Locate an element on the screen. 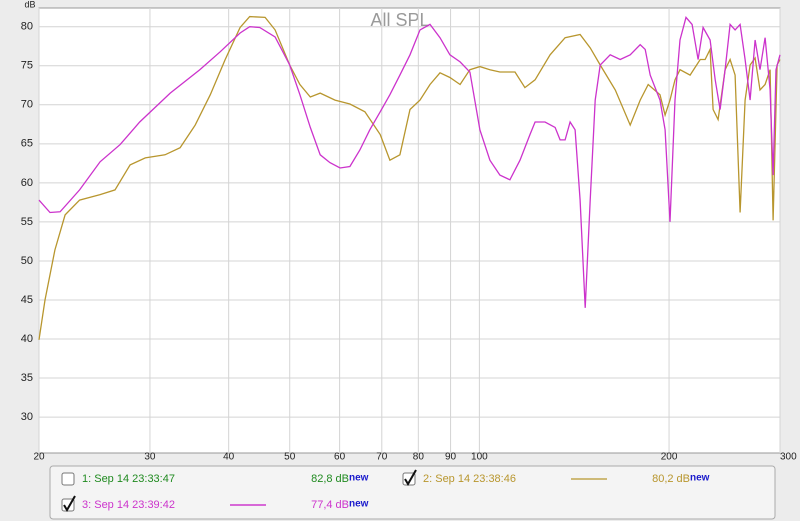  legend-level: 82,8 dB is located at coordinates (330, 479).